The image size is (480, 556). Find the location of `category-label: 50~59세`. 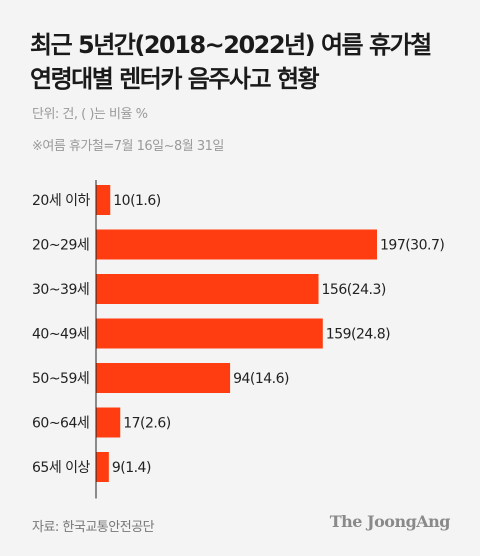

category-label: 50~59세 is located at coordinates (60, 379).